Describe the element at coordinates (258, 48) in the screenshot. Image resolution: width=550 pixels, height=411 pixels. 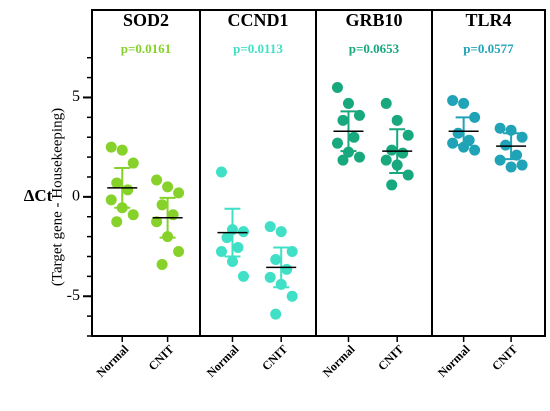
I see `p-value: p=0.0113` at that location.